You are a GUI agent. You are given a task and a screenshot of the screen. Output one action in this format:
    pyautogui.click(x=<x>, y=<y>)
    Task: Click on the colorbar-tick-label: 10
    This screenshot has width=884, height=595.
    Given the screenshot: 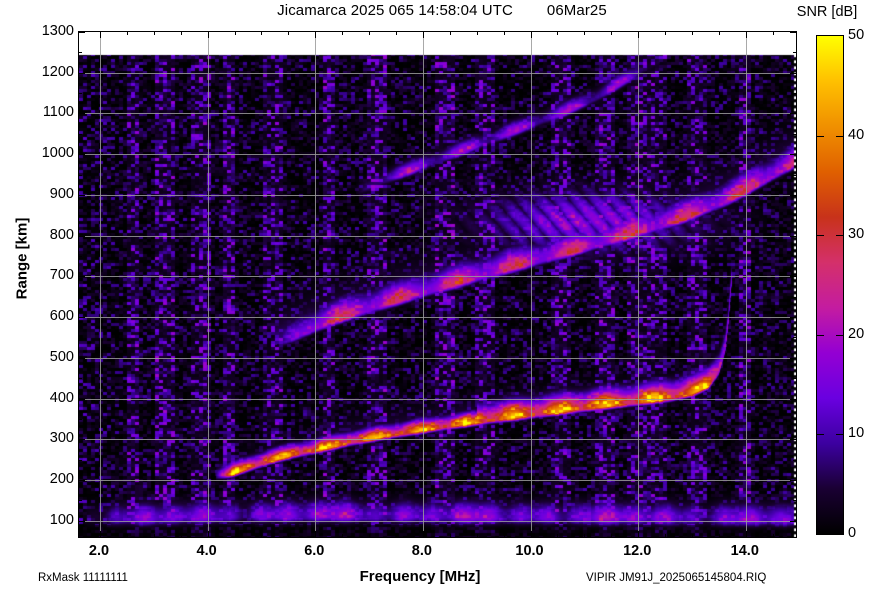 What is the action you would take?
    pyautogui.click(x=856, y=433)
    